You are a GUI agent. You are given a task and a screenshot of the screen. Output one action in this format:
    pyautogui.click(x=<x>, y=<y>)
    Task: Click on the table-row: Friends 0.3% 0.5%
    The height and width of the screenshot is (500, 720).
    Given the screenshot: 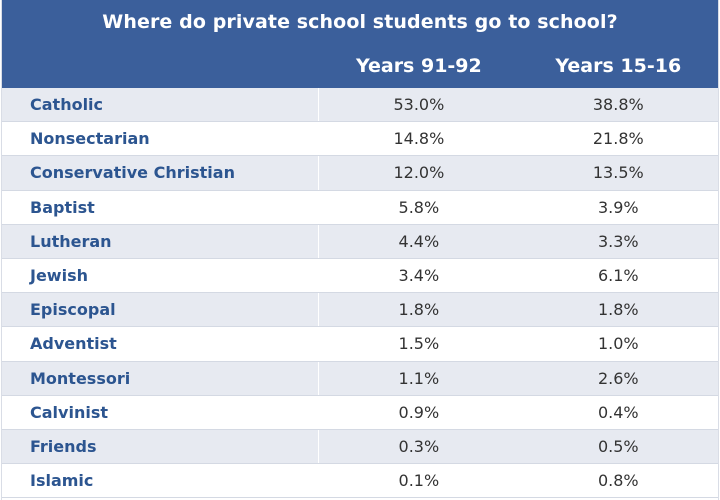 What is the action you would take?
    pyautogui.click(x=360, y=447)
    